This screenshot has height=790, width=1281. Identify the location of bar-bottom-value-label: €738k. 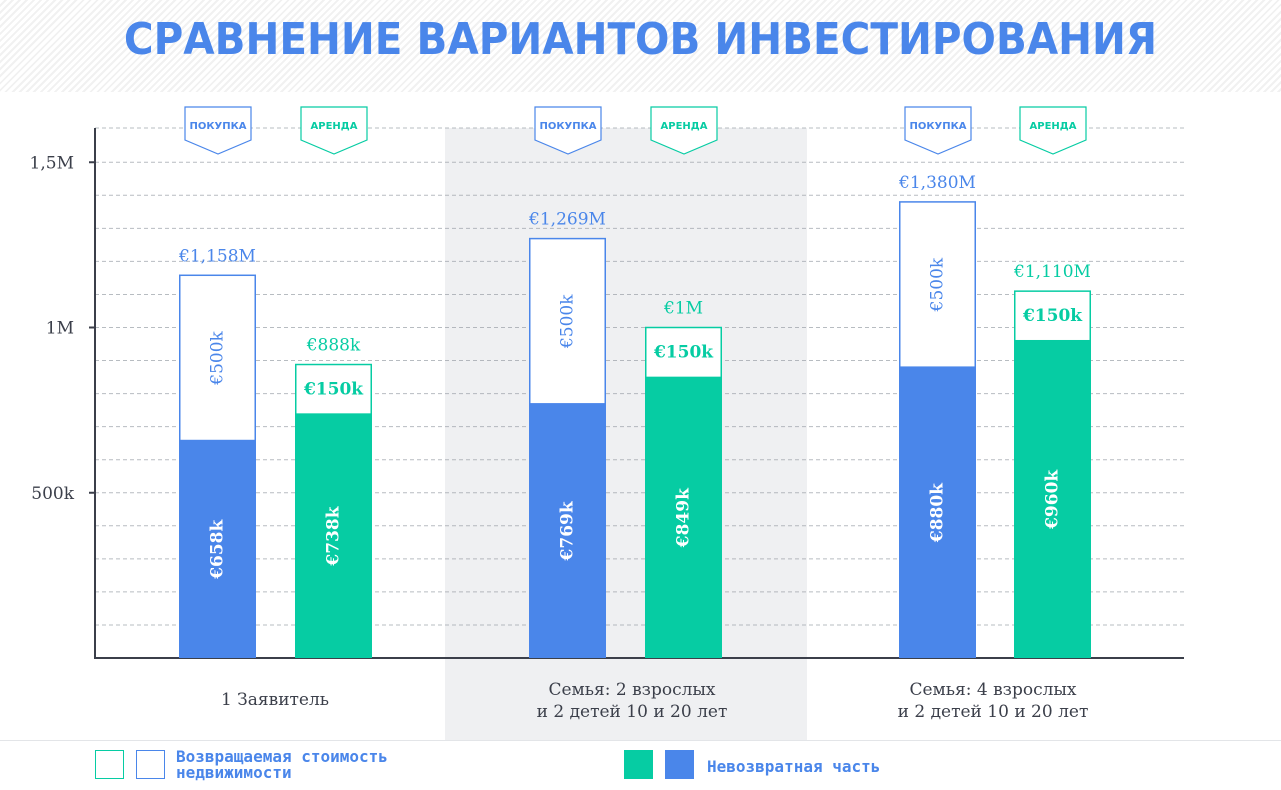
(334, 535).